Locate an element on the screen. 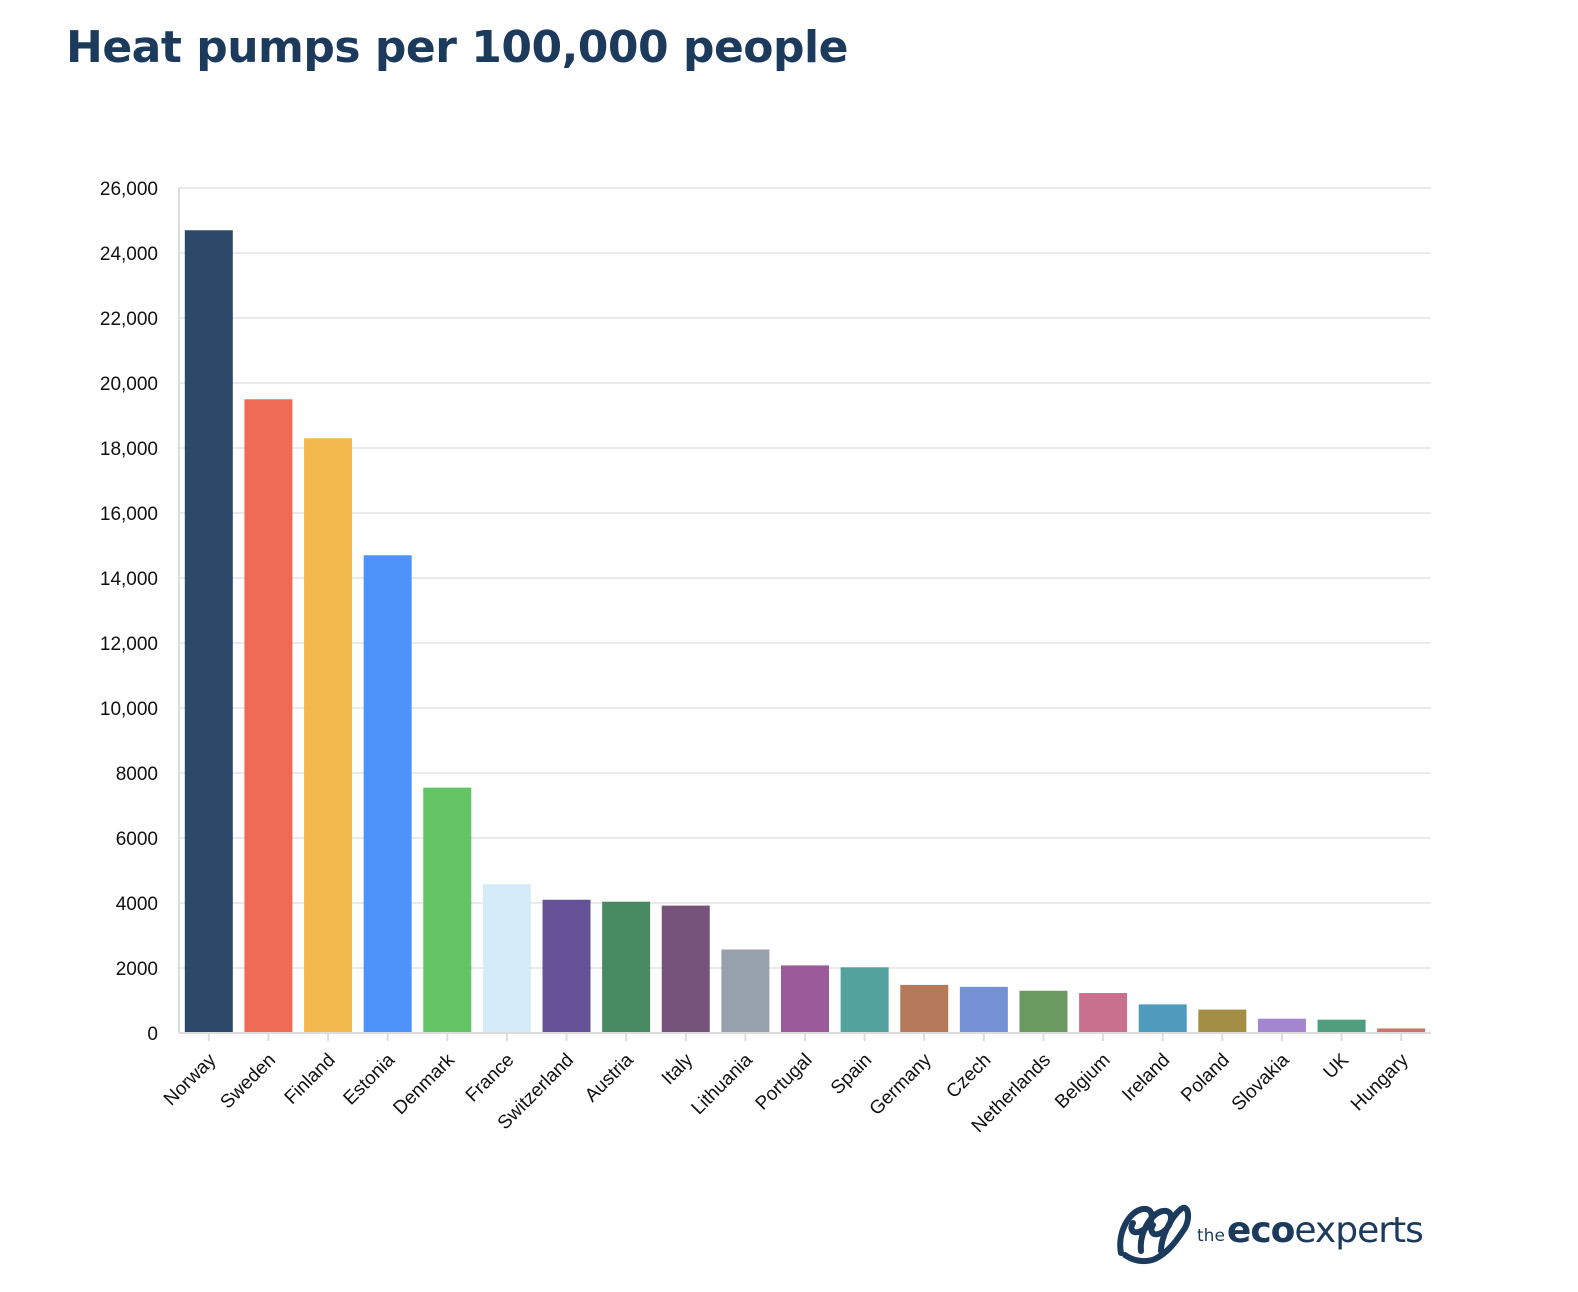 The height and width of the screenshot is (1292, 1578). bar-switzerland is located at coordinates (566, 966).